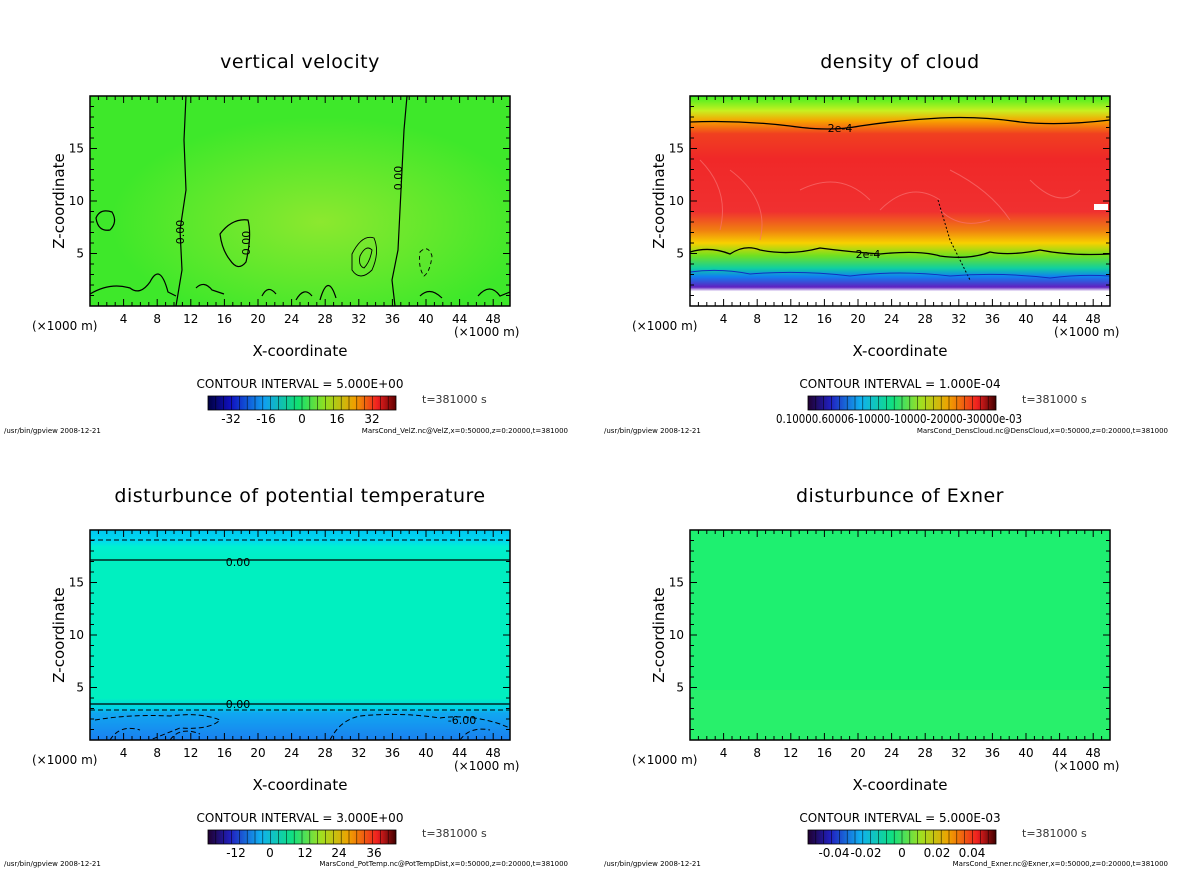 Image resolution: width=1200 pixels, height=872 pixels. What do you see at coordinates (304, 853) in the screenshot?
I see `colorbar-tick-label: 12` at bounding box center [304, 853].